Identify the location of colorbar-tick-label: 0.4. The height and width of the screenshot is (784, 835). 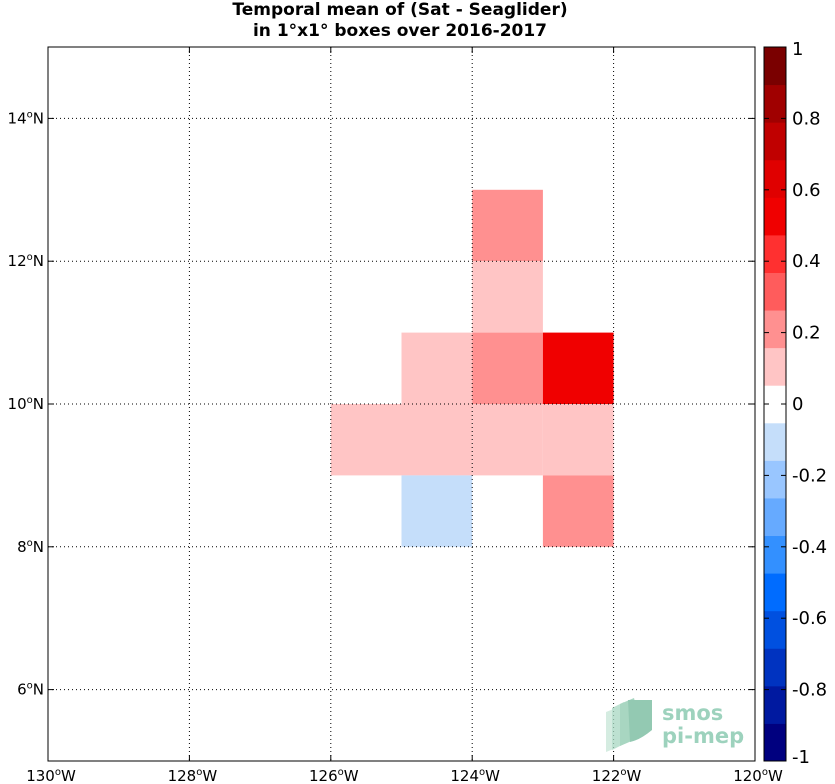
(806, 261).